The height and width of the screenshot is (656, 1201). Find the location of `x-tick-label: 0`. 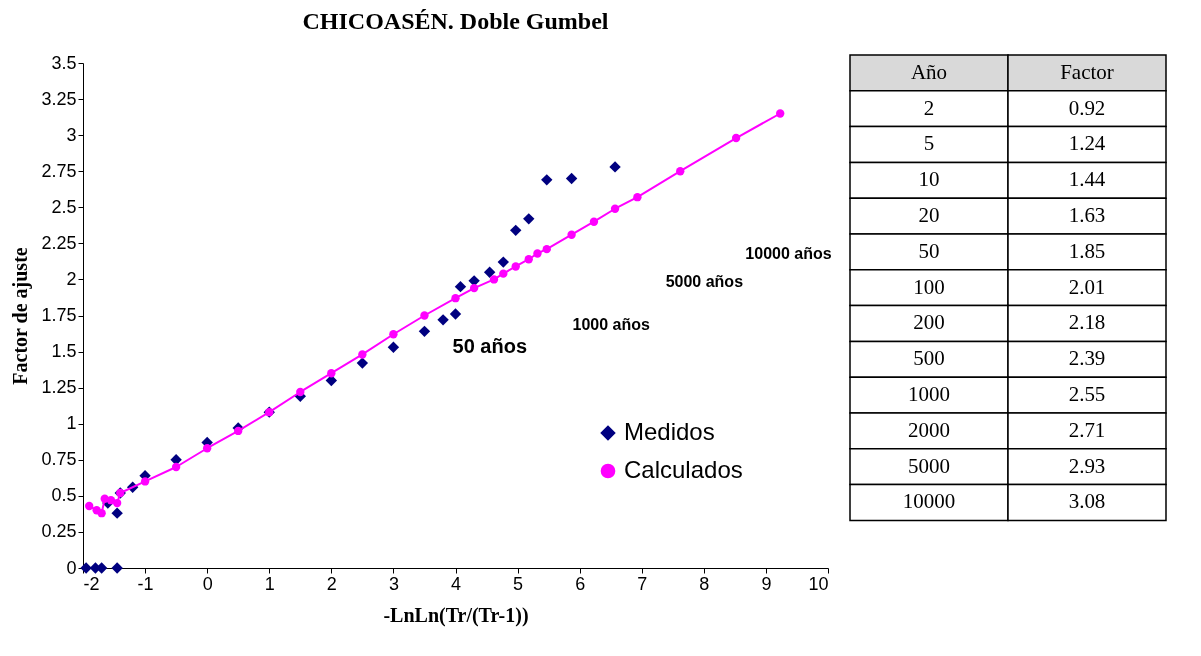

x-tick-label: 0 is located at coordinates (207, 583).